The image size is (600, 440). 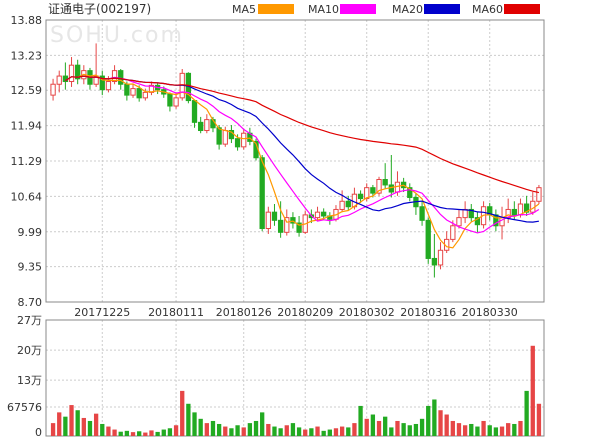 I want to click on price-tick-label: 9.35, so click(x=30, y=267).